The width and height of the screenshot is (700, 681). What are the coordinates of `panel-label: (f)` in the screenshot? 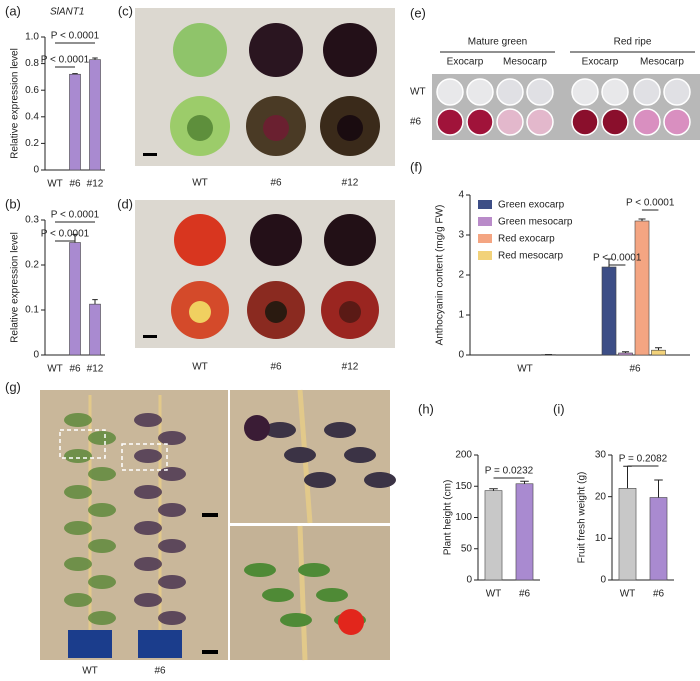 It's located at (416, 166).